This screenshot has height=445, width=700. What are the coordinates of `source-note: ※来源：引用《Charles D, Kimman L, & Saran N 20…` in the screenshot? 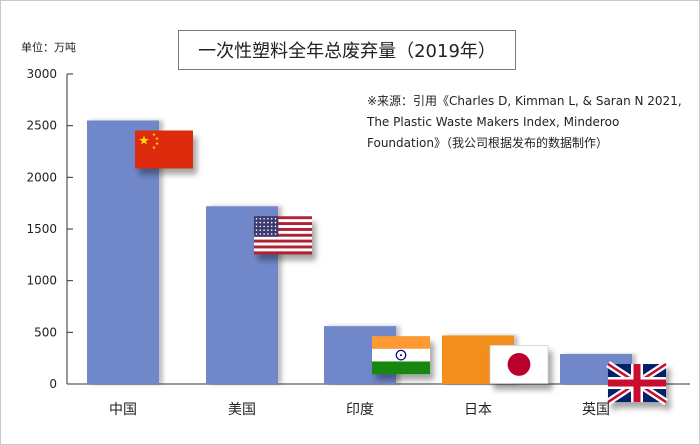 It's located at (524, 122).